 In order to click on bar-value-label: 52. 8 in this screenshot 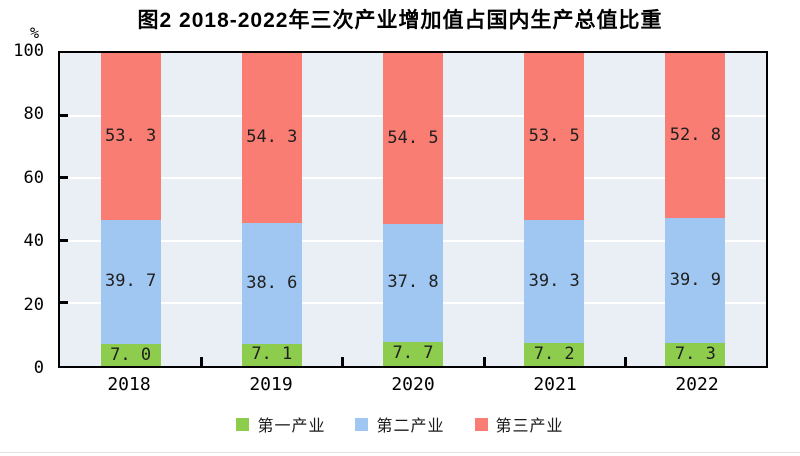, I will do `click(695, 135)`.